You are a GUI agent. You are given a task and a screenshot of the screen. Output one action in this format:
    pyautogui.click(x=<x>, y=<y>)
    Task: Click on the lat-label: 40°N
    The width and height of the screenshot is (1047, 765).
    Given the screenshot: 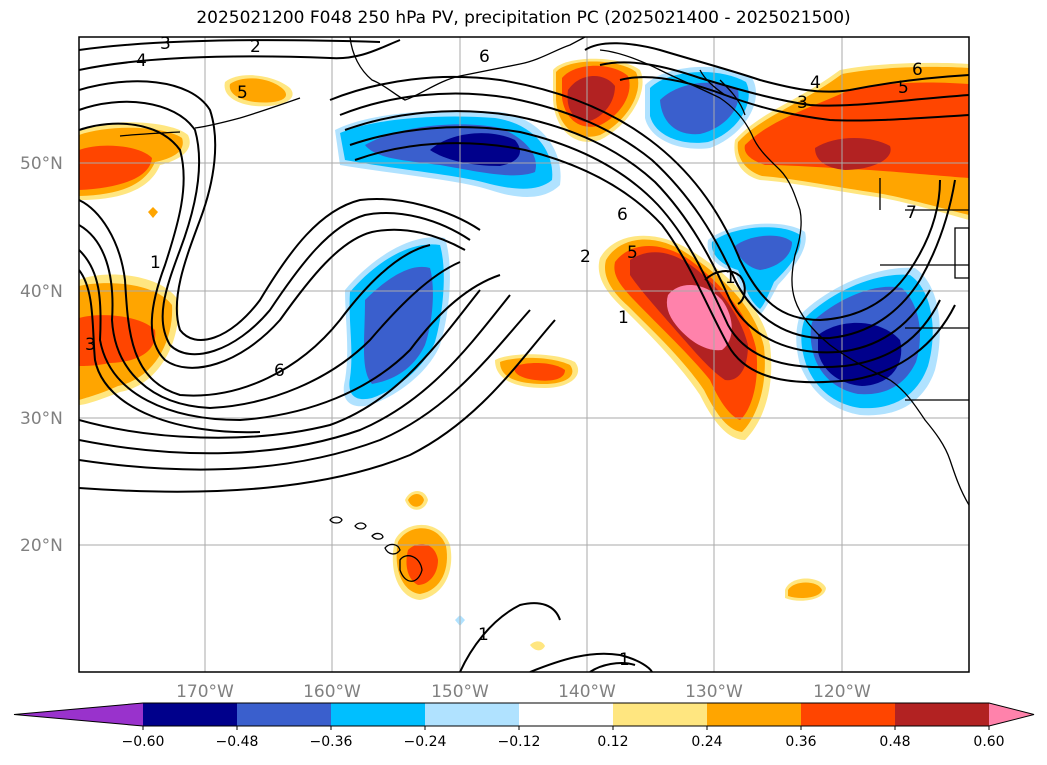 What is the action you would take?
    pyautogui.click(x=41, y=292)
    